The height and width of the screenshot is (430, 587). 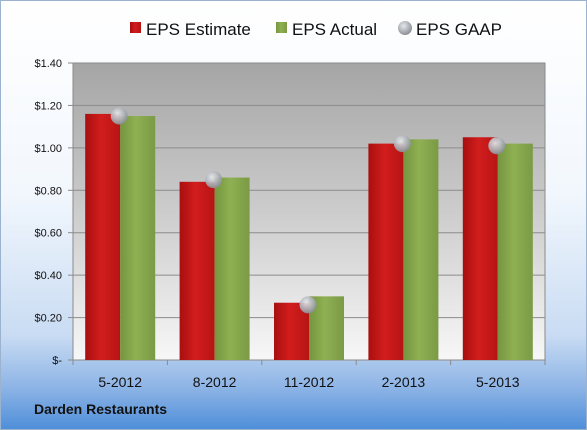 I want to click on legend: EPS Estimate EPS Actual EPS GAAP, so click(x=316, y=29).